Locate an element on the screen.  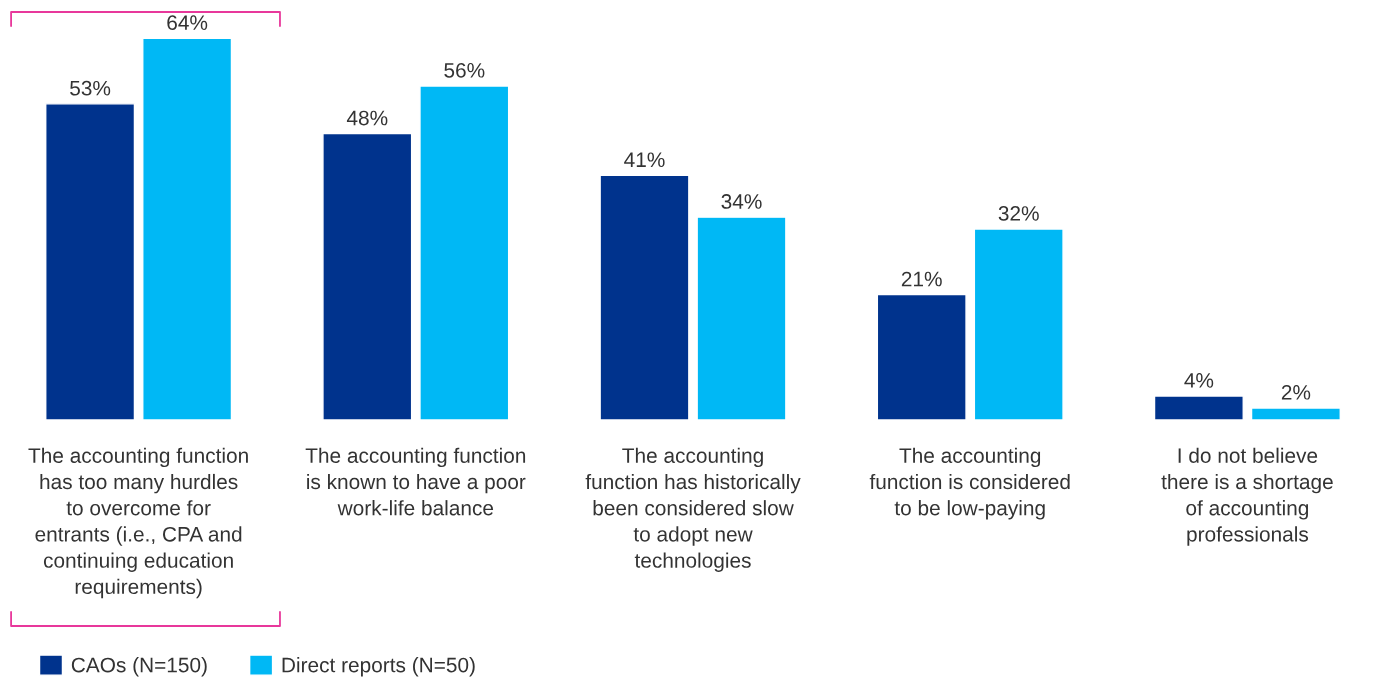
data-label: 48% is located at coordinates (367, 118).